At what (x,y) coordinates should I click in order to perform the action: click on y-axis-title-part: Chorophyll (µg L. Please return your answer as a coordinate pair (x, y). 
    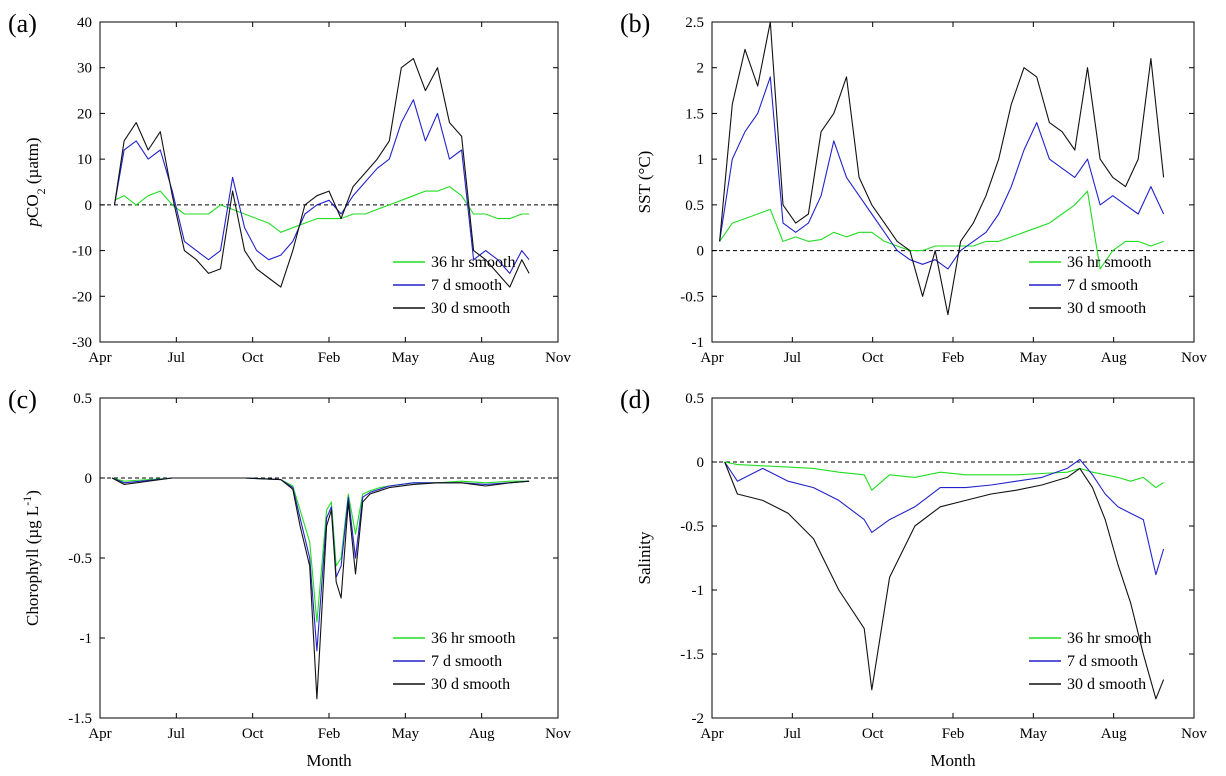
    Looking at the image, I should click on (32, 566).